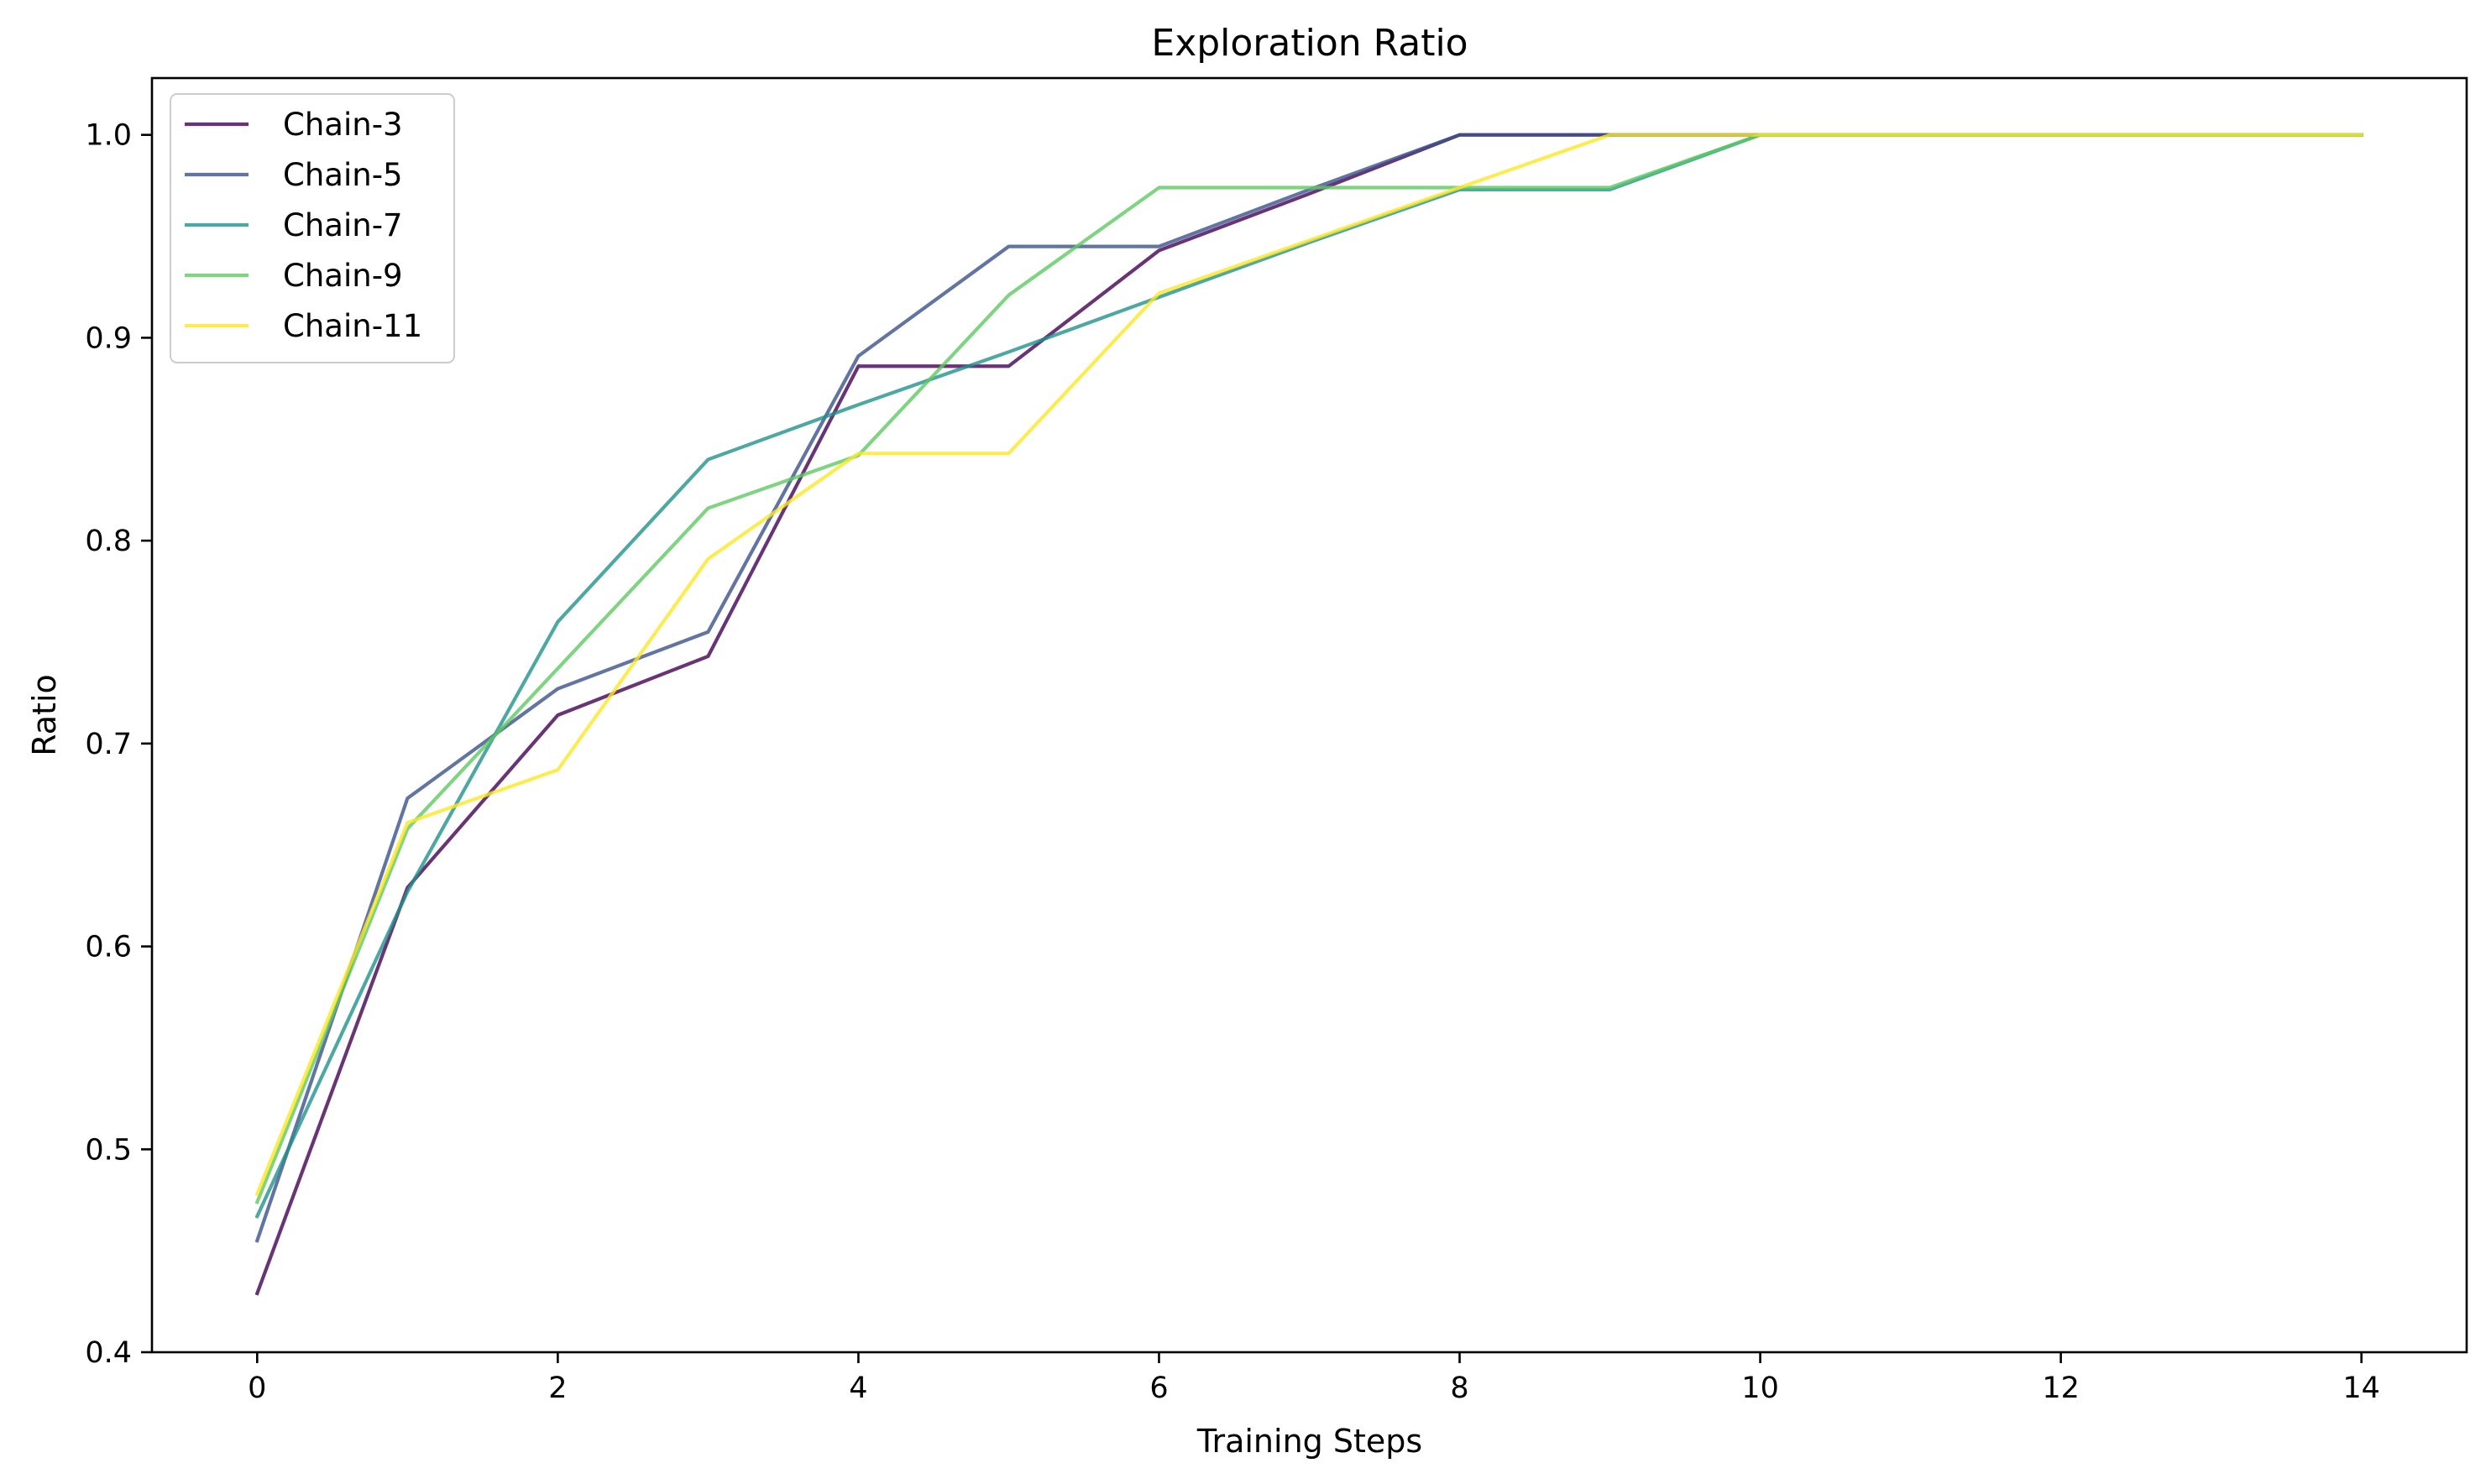  Describe the element at coordinates (1314, 1378) in the screenshot. I see `x-axis: 0 2 4 6 8 10 12 14` at that location.